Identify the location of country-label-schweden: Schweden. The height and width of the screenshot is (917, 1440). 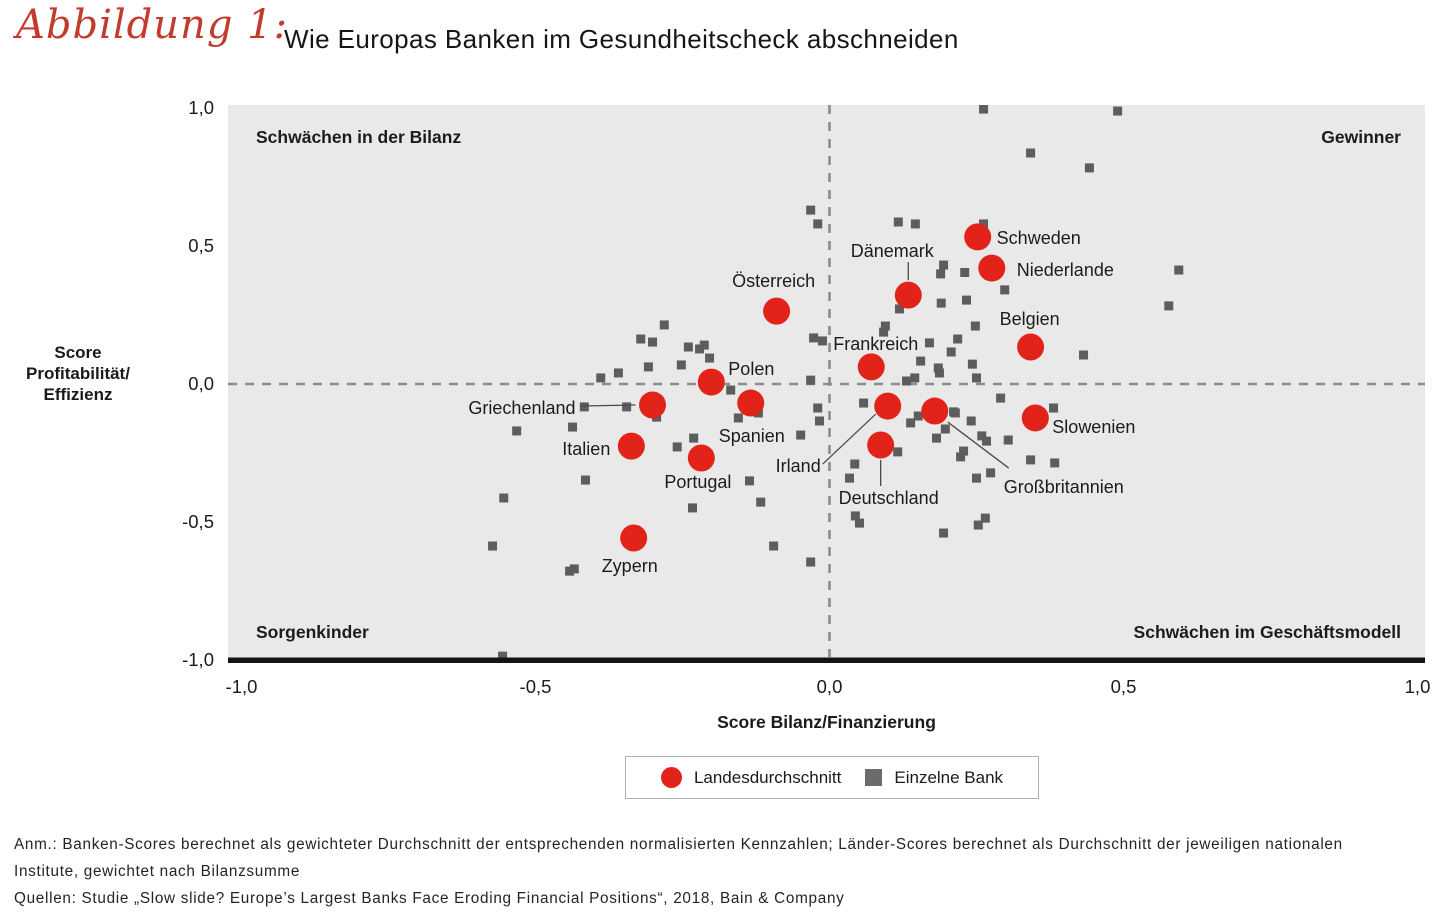
(1039, 238).